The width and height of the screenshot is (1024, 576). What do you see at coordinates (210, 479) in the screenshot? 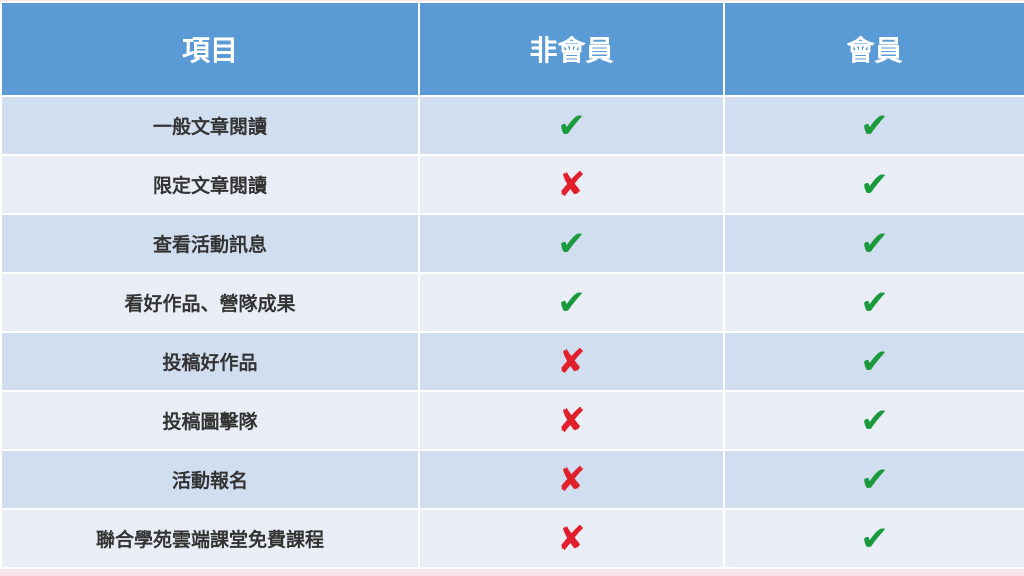
I see `feature-cell: 活動報名` at bounding box center [210, 479].